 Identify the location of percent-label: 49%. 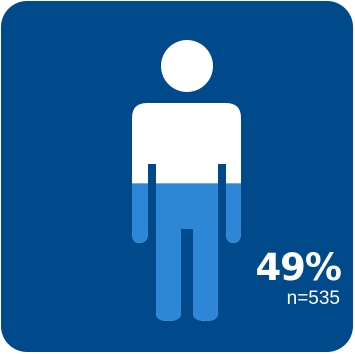
(298, 267).